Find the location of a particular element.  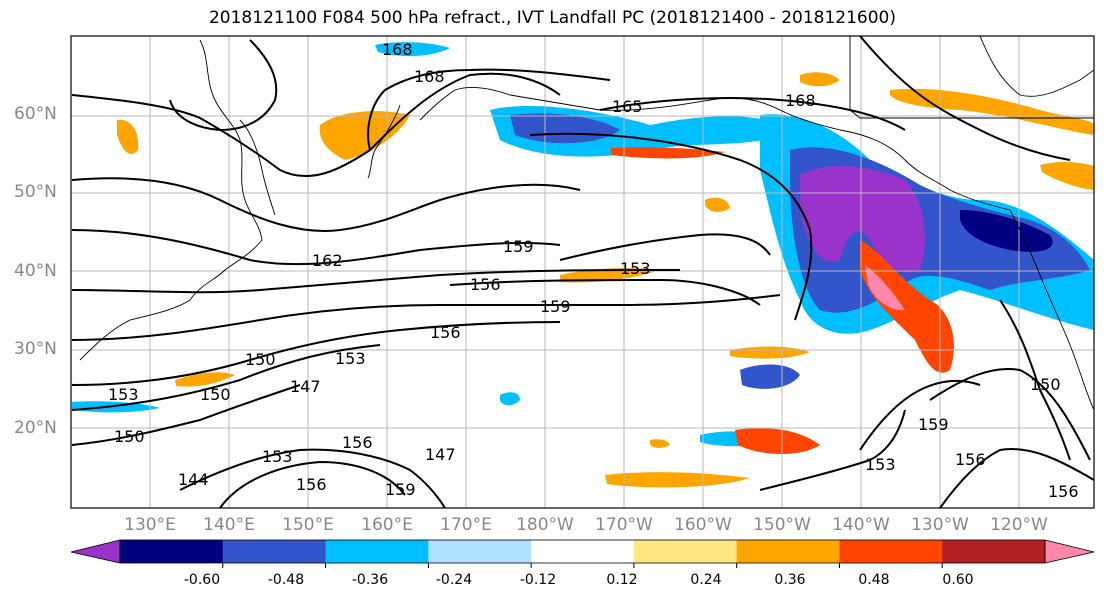

lon-label: 170°E is located at coordinates (466, 525).